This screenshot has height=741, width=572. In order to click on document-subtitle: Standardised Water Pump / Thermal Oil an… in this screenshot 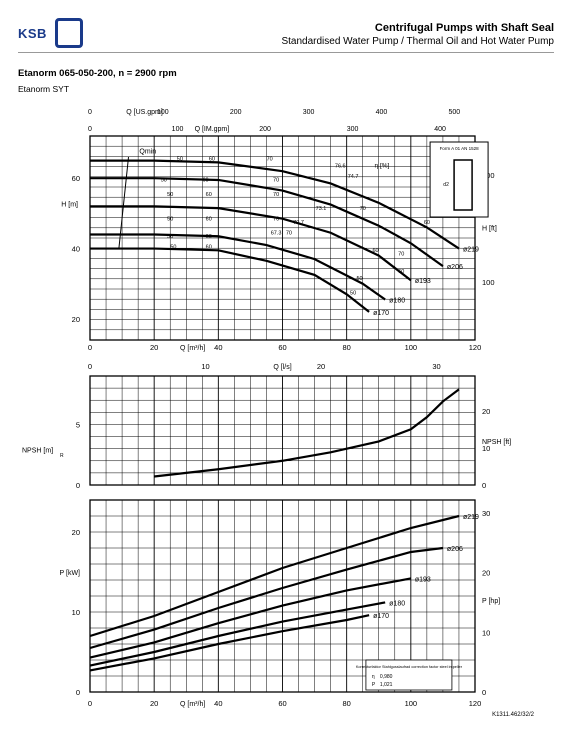, I will do `click(417, 41)`.